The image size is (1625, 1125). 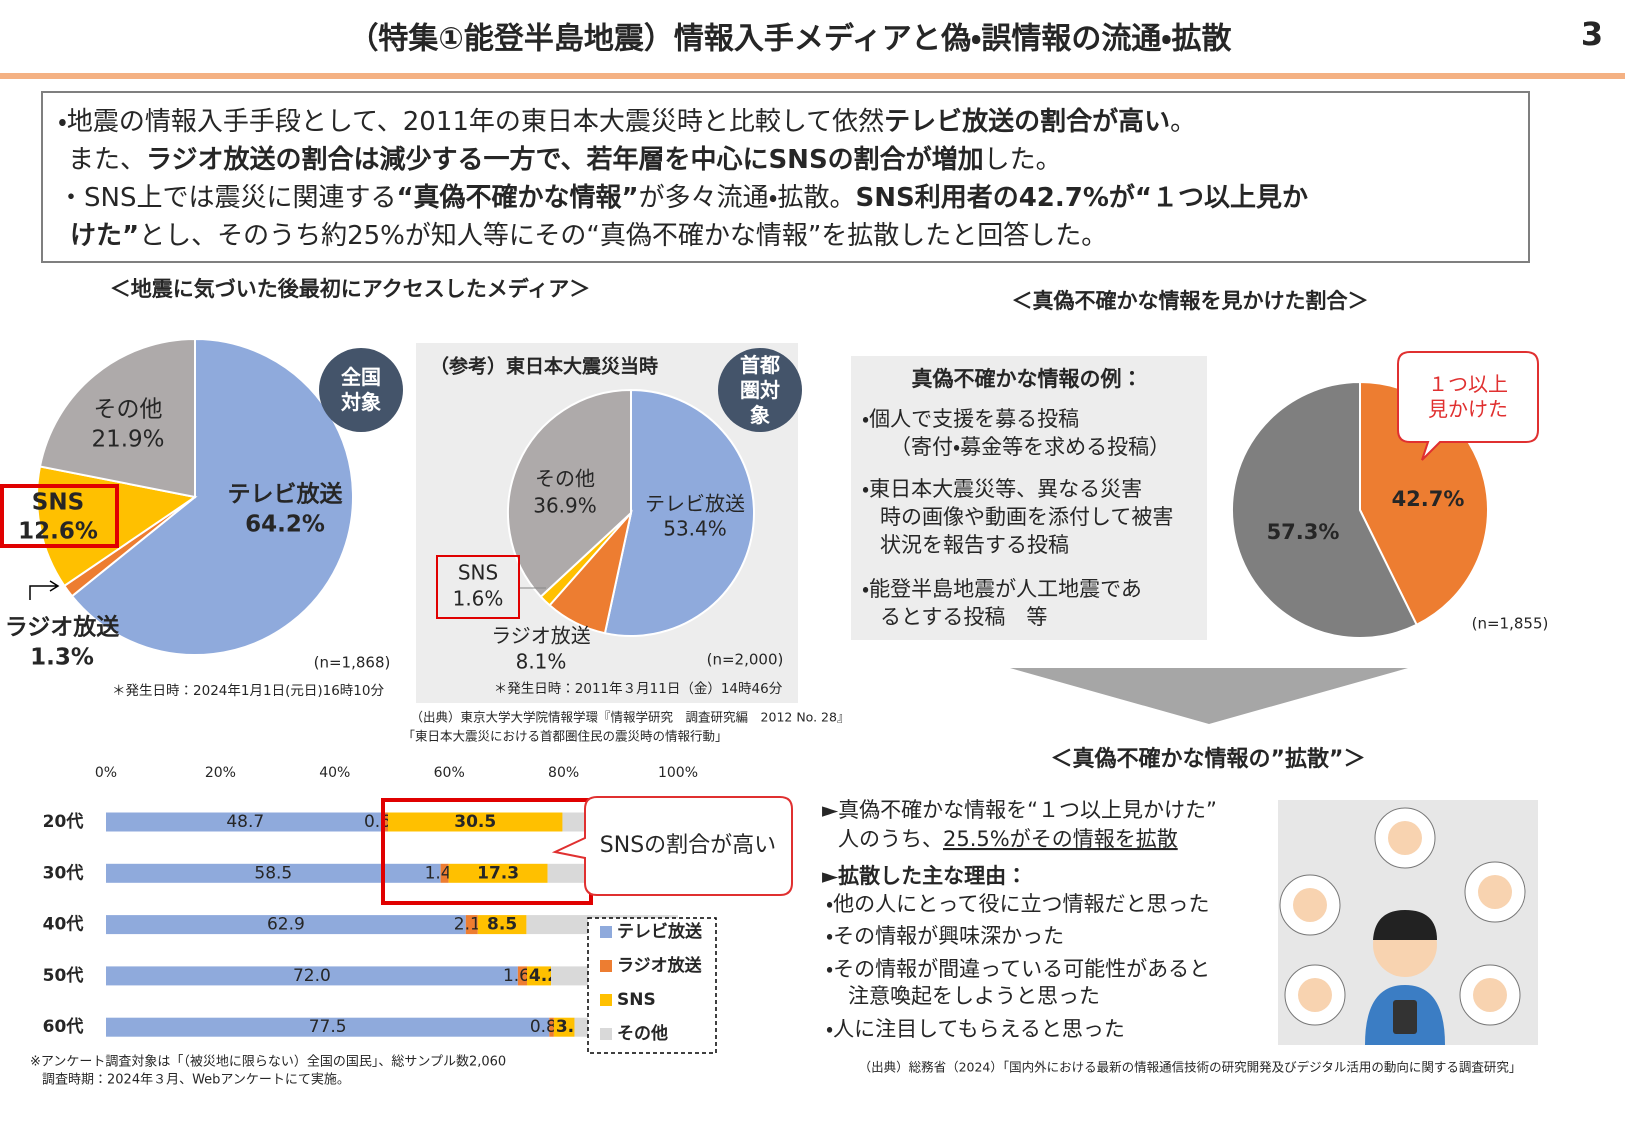 I want to click on annotation: SNSの割合が高い, so click(x=688, y=845).